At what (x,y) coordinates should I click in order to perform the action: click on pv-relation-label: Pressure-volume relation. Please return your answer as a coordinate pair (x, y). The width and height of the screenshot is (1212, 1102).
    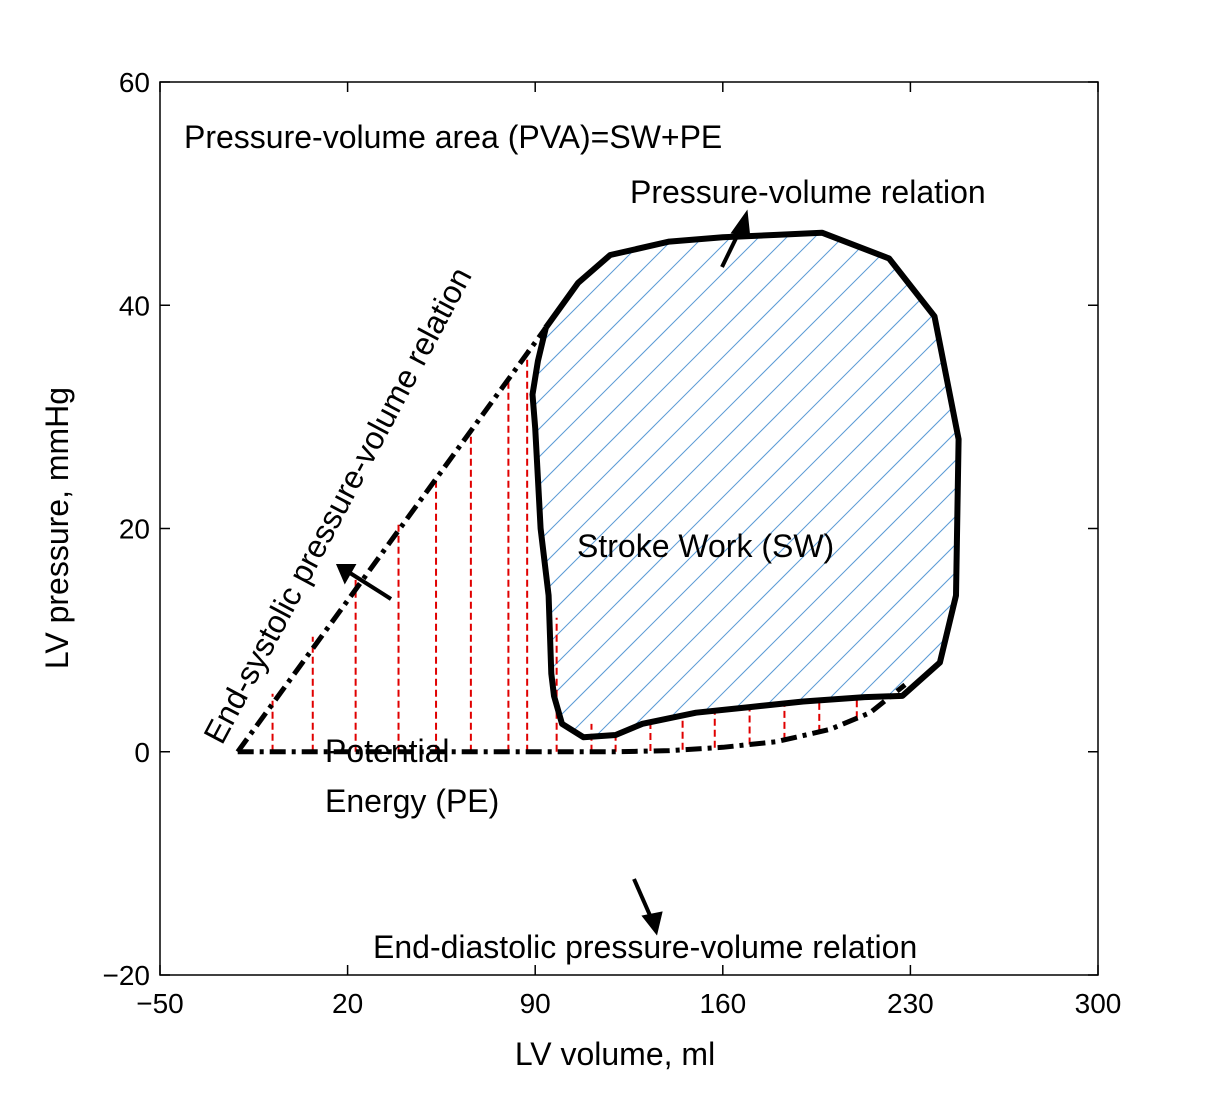
    Looking at the image, I should click on (808, 192).